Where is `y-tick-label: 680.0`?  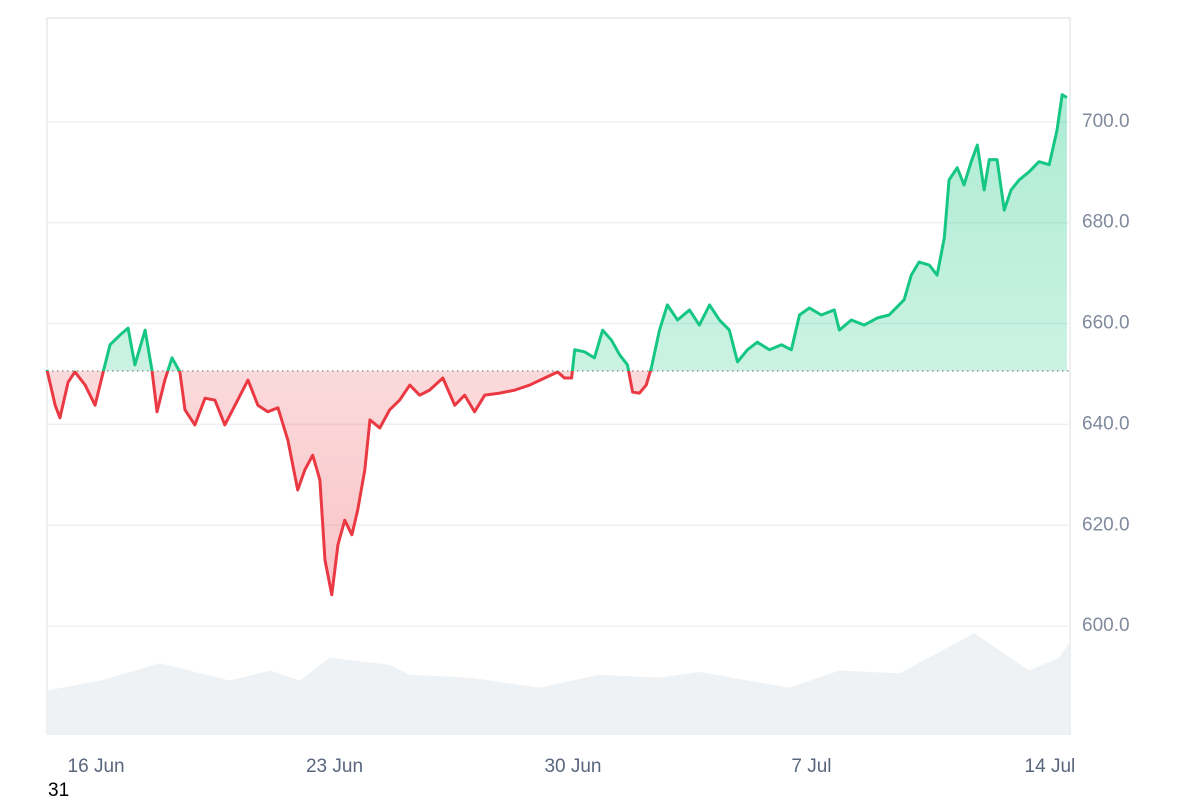
y-tick-label: 680.0 is located at coordinates (1106, 222).